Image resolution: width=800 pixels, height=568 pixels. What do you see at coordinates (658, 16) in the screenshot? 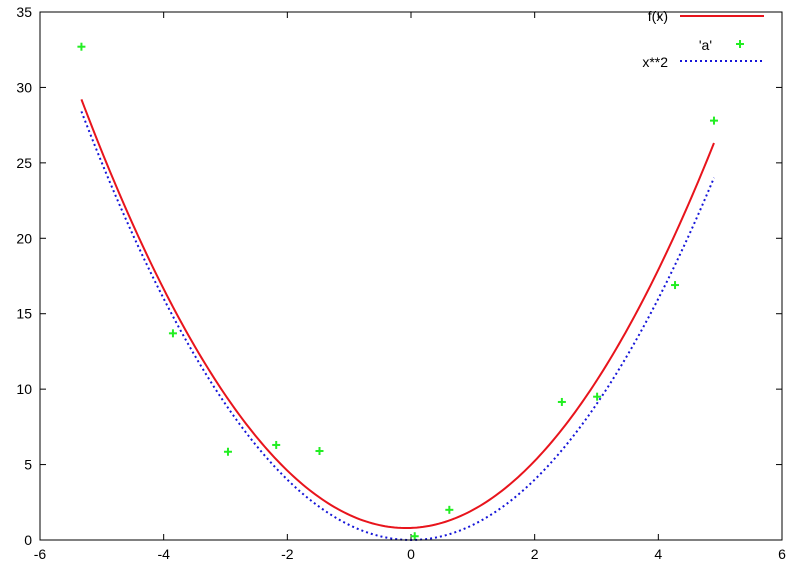
I see `legend-label-fx: f(x)` at bounding box center [658, 16].